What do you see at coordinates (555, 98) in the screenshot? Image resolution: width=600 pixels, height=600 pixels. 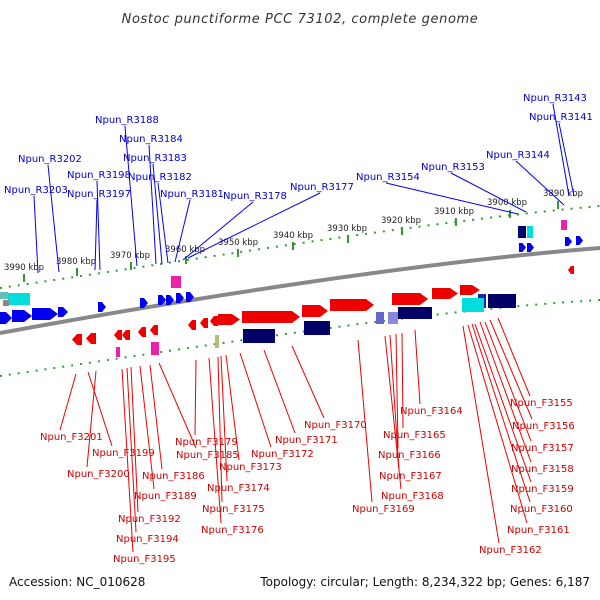 I see `reverse-gene-label: Npun_R3143` at bounding box center [555, 98].